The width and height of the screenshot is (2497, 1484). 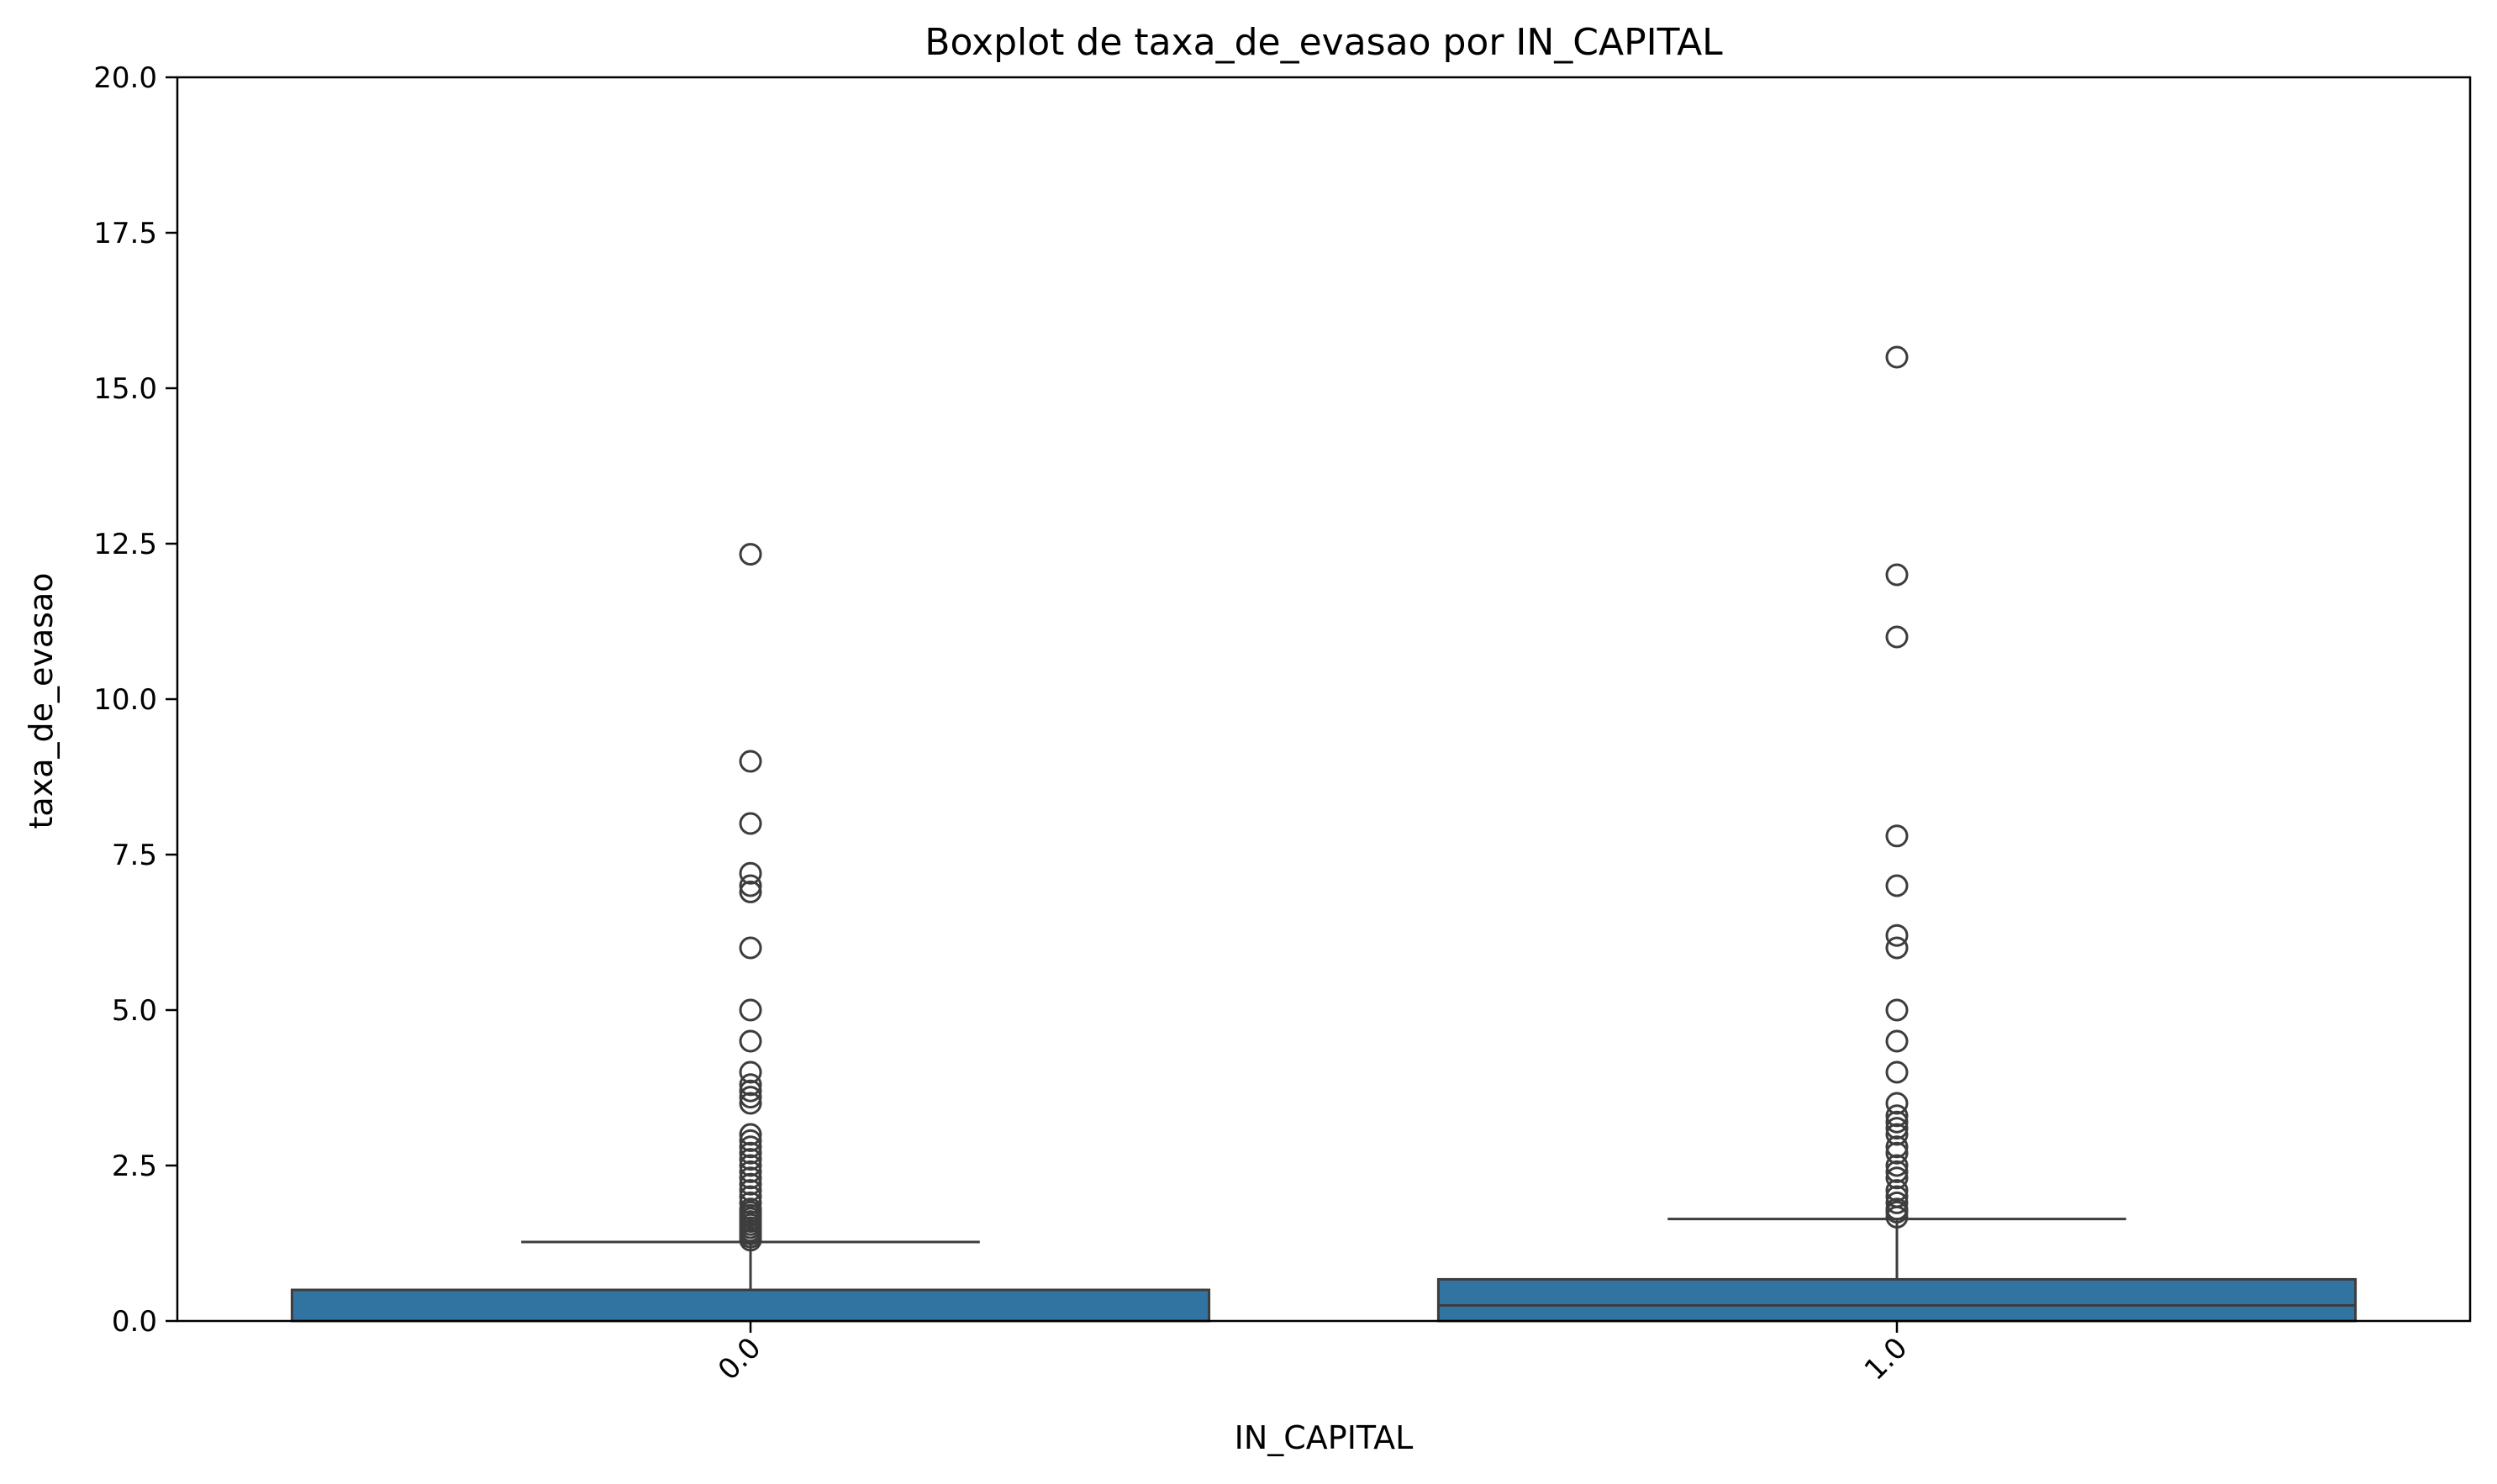 I want to click on y-tick-label: 20.0, so click(x=125, y=78).